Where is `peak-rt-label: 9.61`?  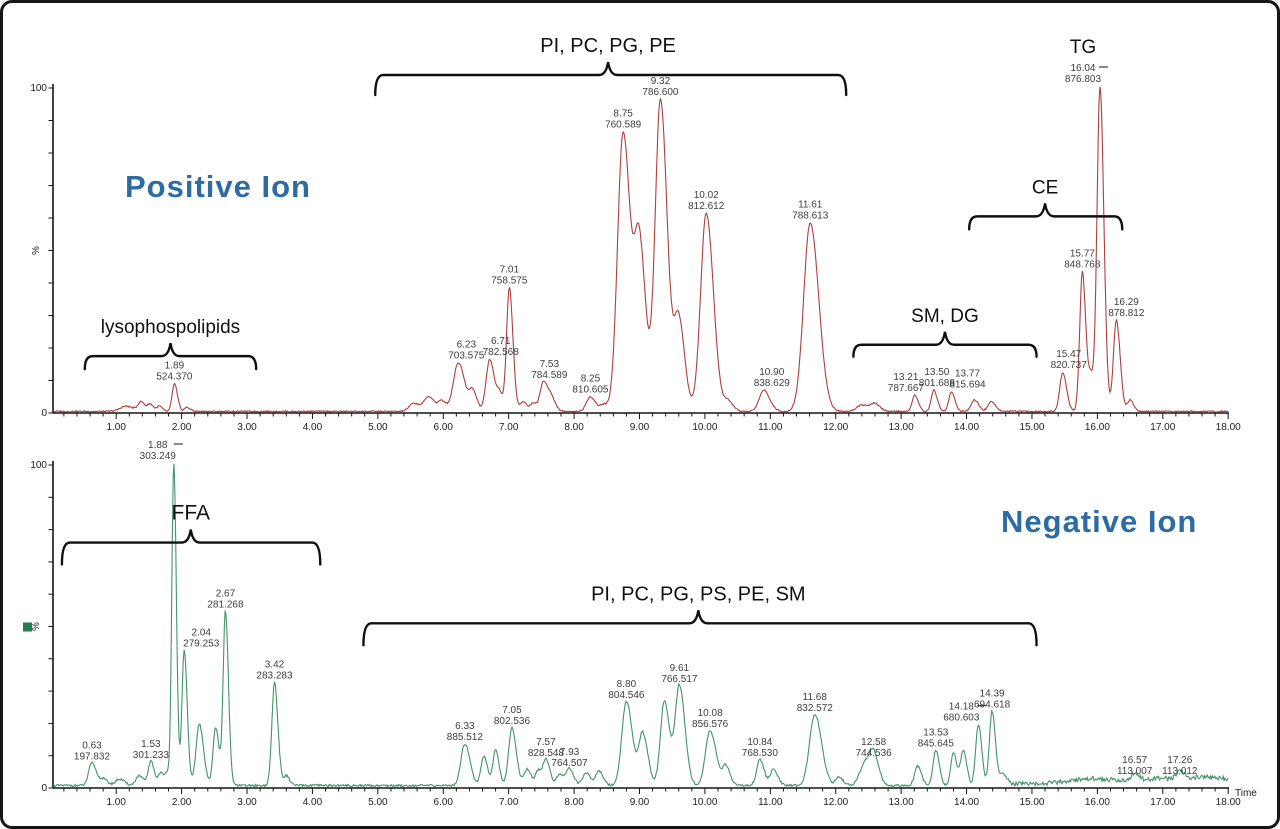
peak-rt-label: 9.61 is located at coordinates (680, 668).